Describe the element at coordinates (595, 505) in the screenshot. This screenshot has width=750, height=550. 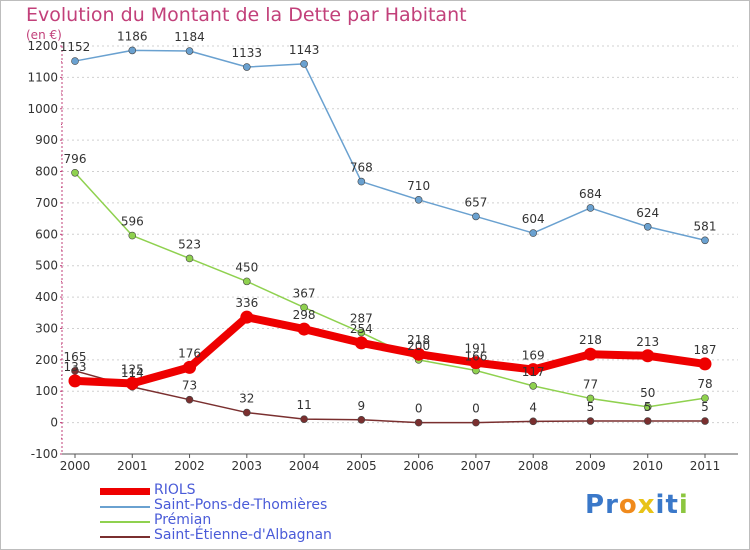
I see `logo-letter: P` at that location.